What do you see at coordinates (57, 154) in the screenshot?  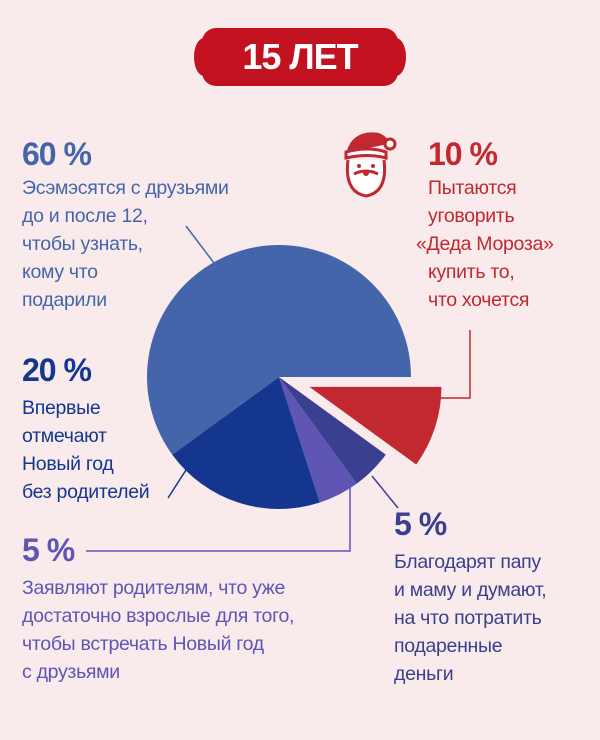 I see `label-60-percent: 60 %` at bounding box center [57, 154].